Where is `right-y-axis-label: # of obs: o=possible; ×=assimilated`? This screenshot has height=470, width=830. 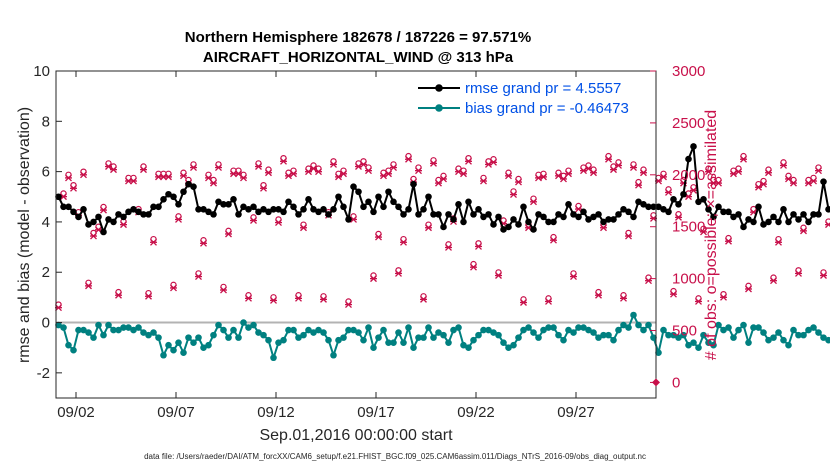 right-y-axis-label: # of obs: o=possible; ×=assimilated is located at coordinates (711, 235).